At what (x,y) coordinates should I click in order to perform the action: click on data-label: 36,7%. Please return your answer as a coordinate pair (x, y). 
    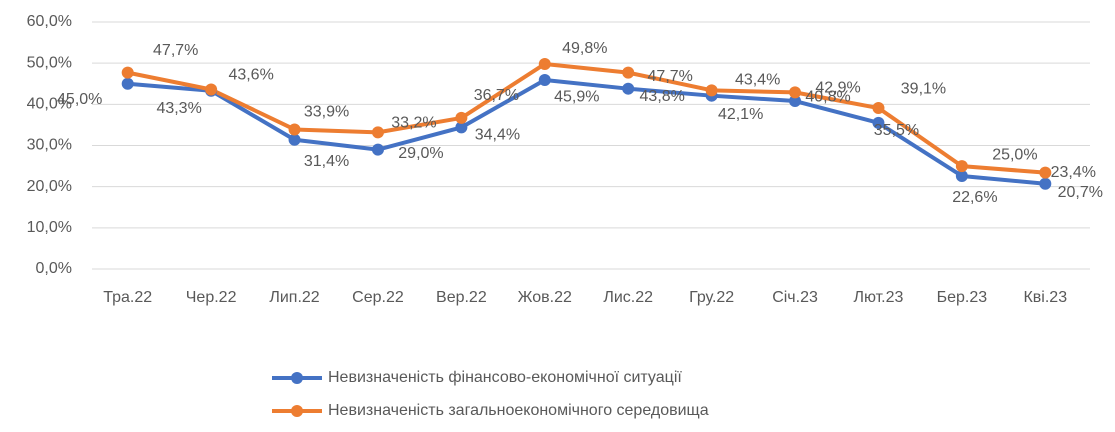
    Looking at the image, I should click on (496, 95).